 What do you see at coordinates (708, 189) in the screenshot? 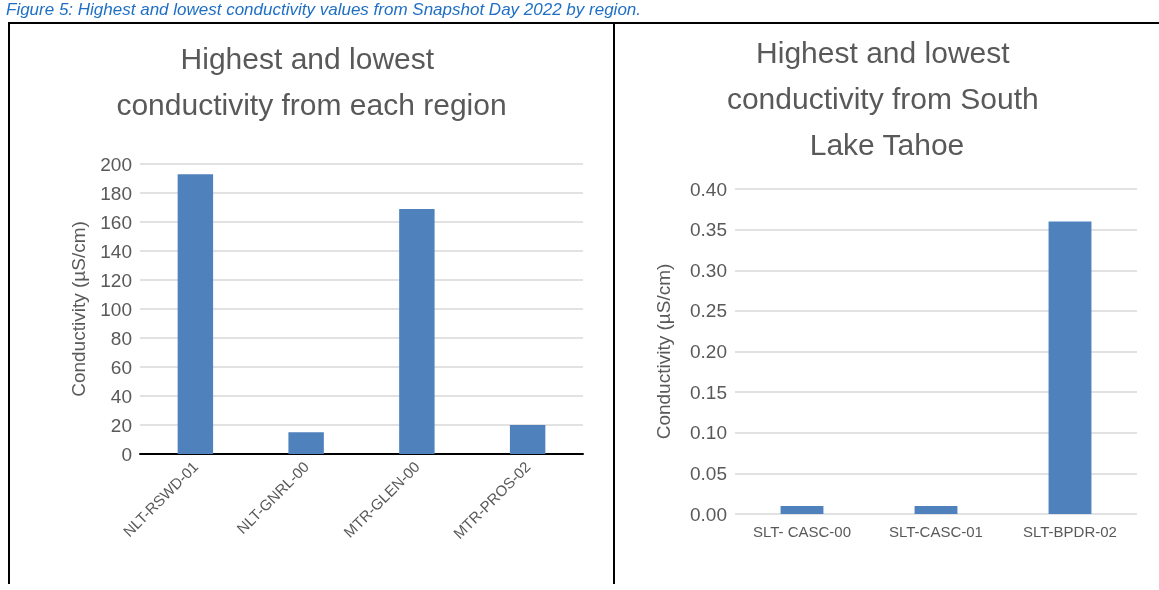
I see `y-tick-label: 0.40` at bounding box center [708, 189].